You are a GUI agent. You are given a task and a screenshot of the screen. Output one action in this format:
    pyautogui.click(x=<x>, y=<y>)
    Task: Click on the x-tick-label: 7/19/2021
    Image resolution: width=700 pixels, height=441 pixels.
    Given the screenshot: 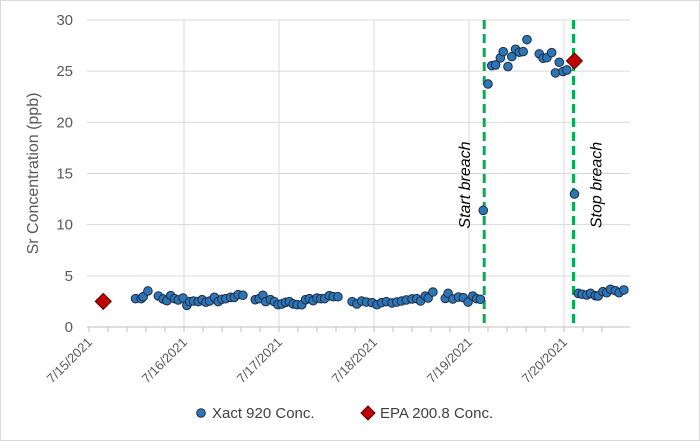 What is the action you would take?
    pyautogui.click(x=450, y=361)
    